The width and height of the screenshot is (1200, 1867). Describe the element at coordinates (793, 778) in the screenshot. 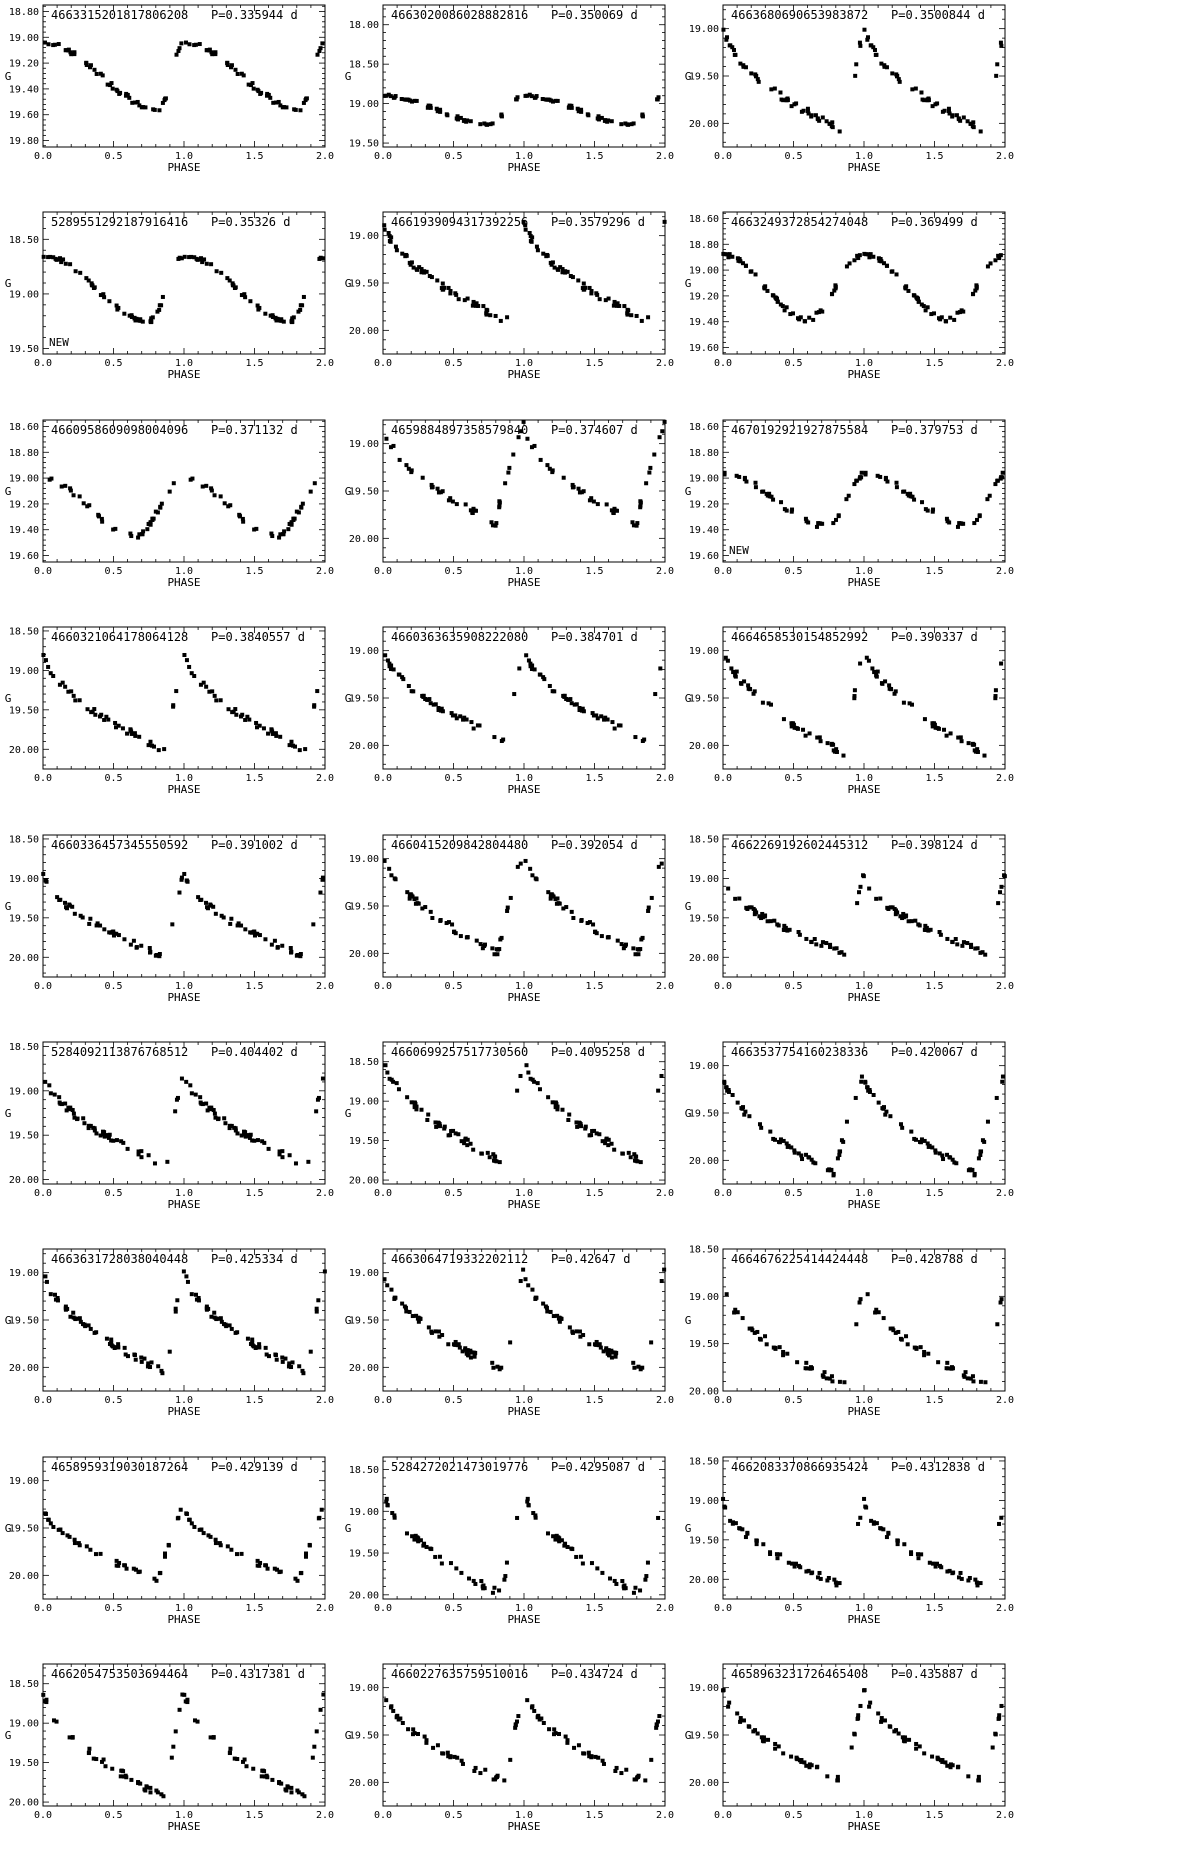

I see `x-tick-label: 0.5` at that location.